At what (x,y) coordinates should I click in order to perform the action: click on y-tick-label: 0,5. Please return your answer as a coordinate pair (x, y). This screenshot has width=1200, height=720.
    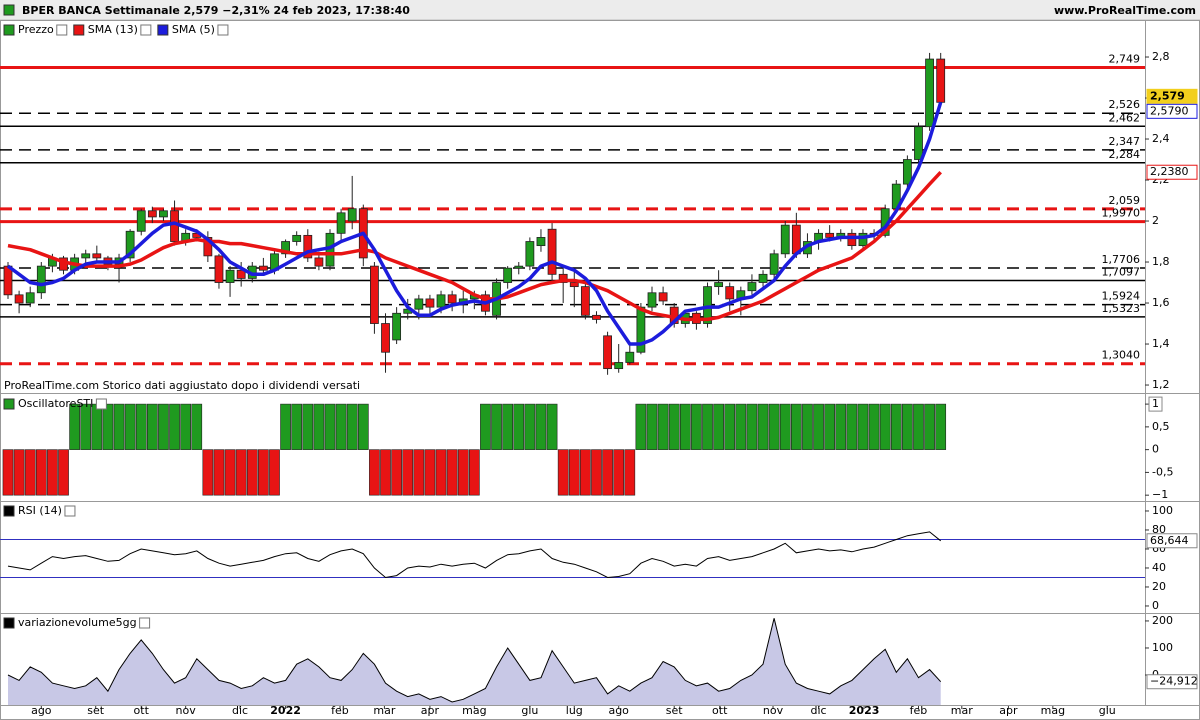
    Looking at the image, I should click on (1161, 426).